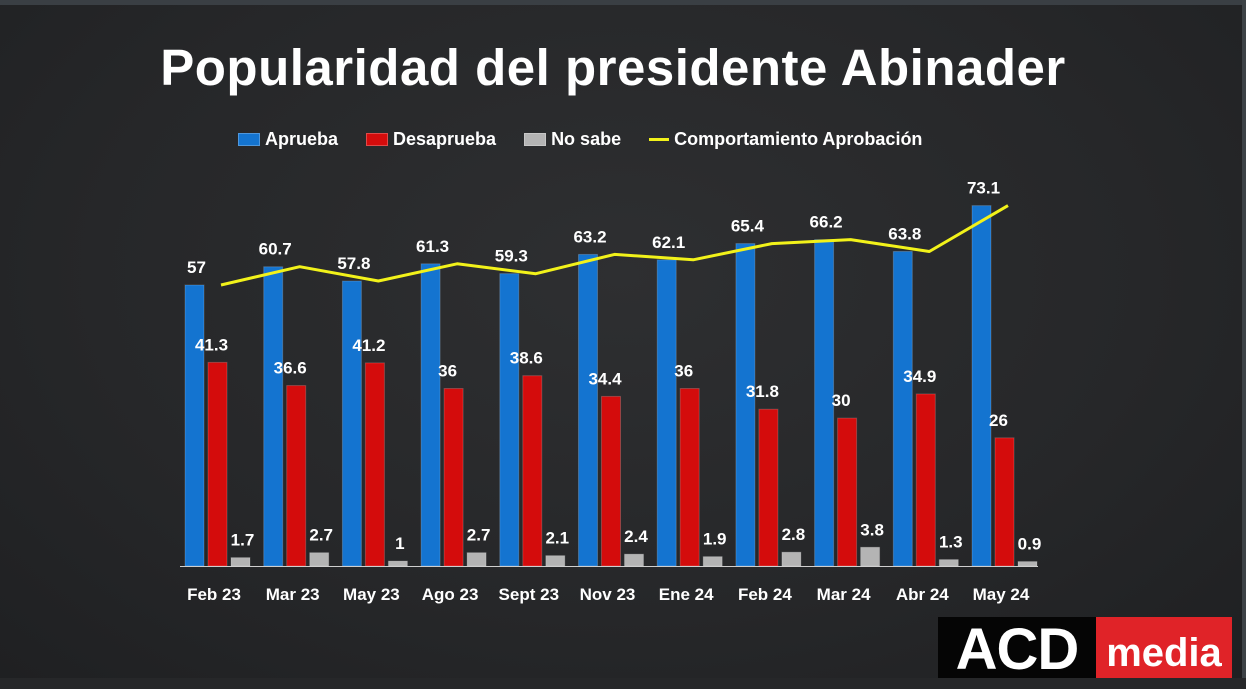 Image resolution: width=1246 pixels, height=689 pixels. What do you see at coordinates (1244, 339) in the screenshot?
I see `window-right-border` at bounding box center [1244, 339].